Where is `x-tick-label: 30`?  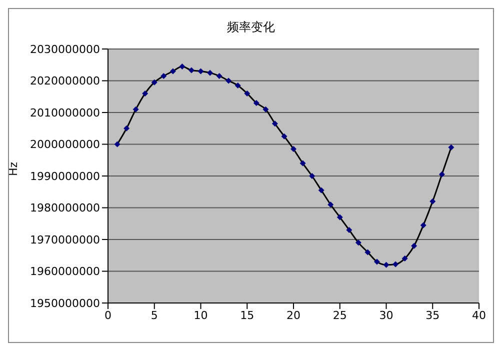 x-tick-label: 30 is located at coordinates (386, 315).